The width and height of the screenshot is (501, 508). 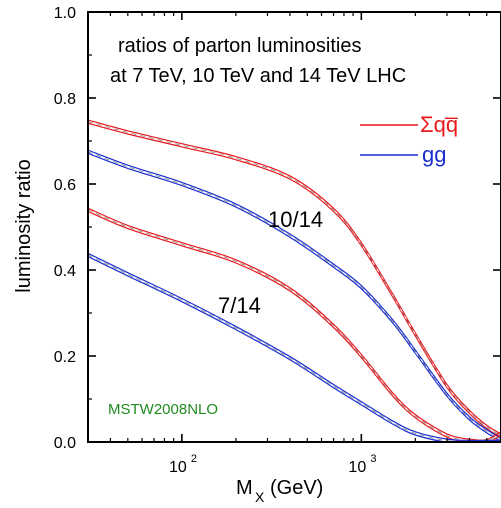 What do you see at coordinates (65, 185) in the screenshot?
I see `y-tick-label-0.6: 0.6` at bounding box center [65, 185].